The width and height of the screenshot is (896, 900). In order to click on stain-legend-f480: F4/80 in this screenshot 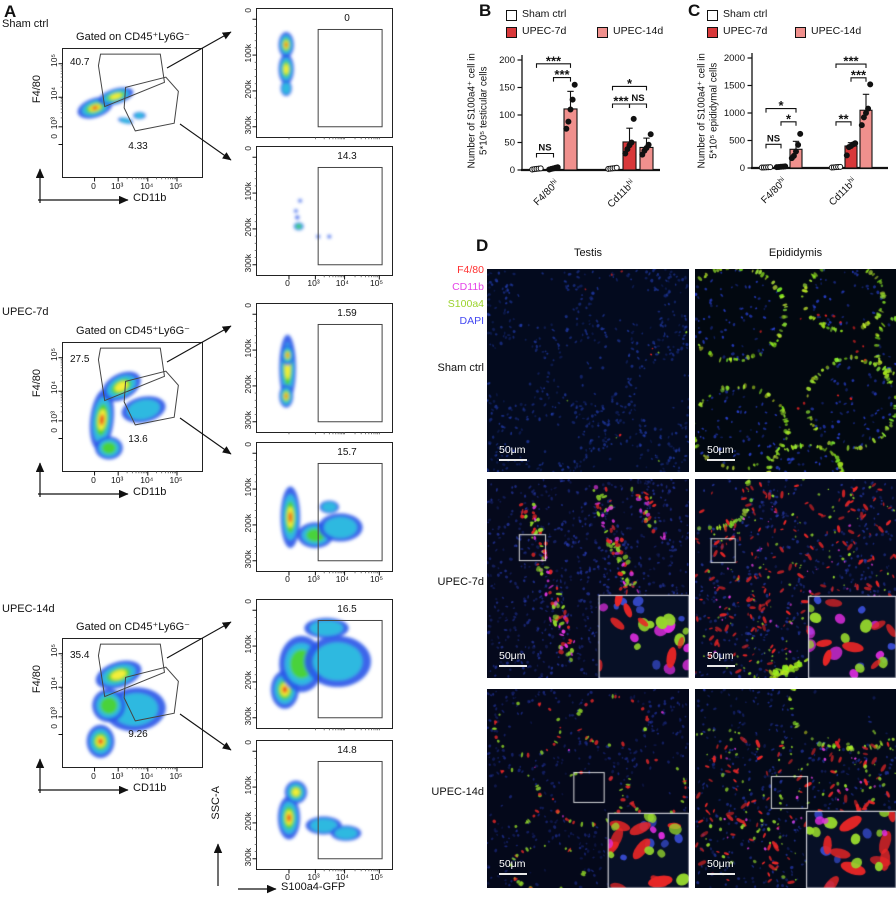, I will do `click(470, 270)`.